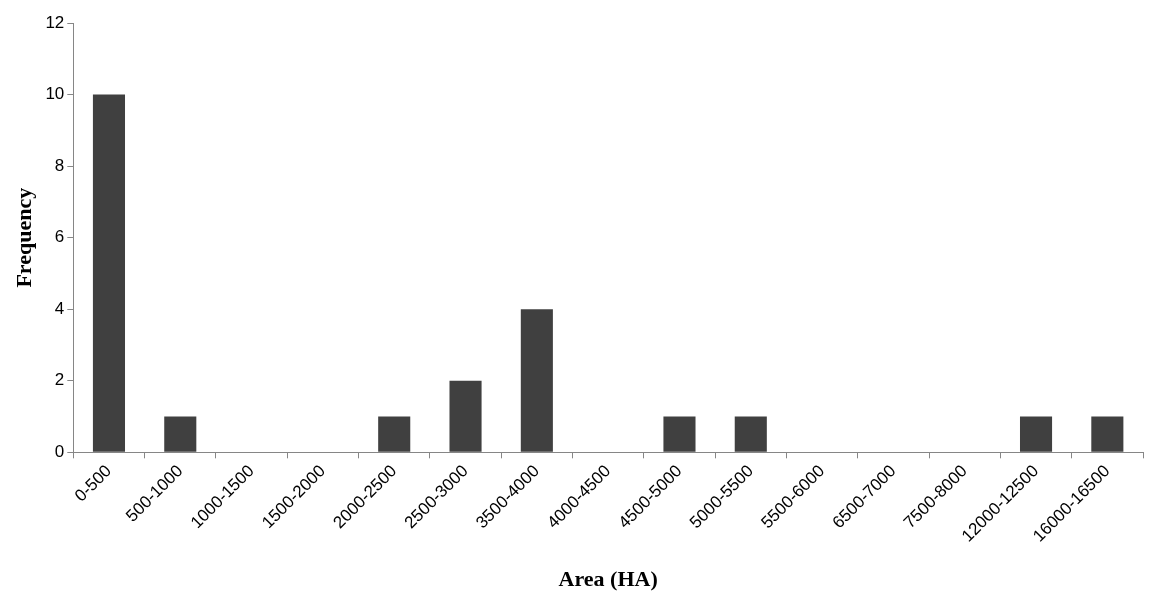  I want to click on y-axis-title: Frequency, so click(23, 237).